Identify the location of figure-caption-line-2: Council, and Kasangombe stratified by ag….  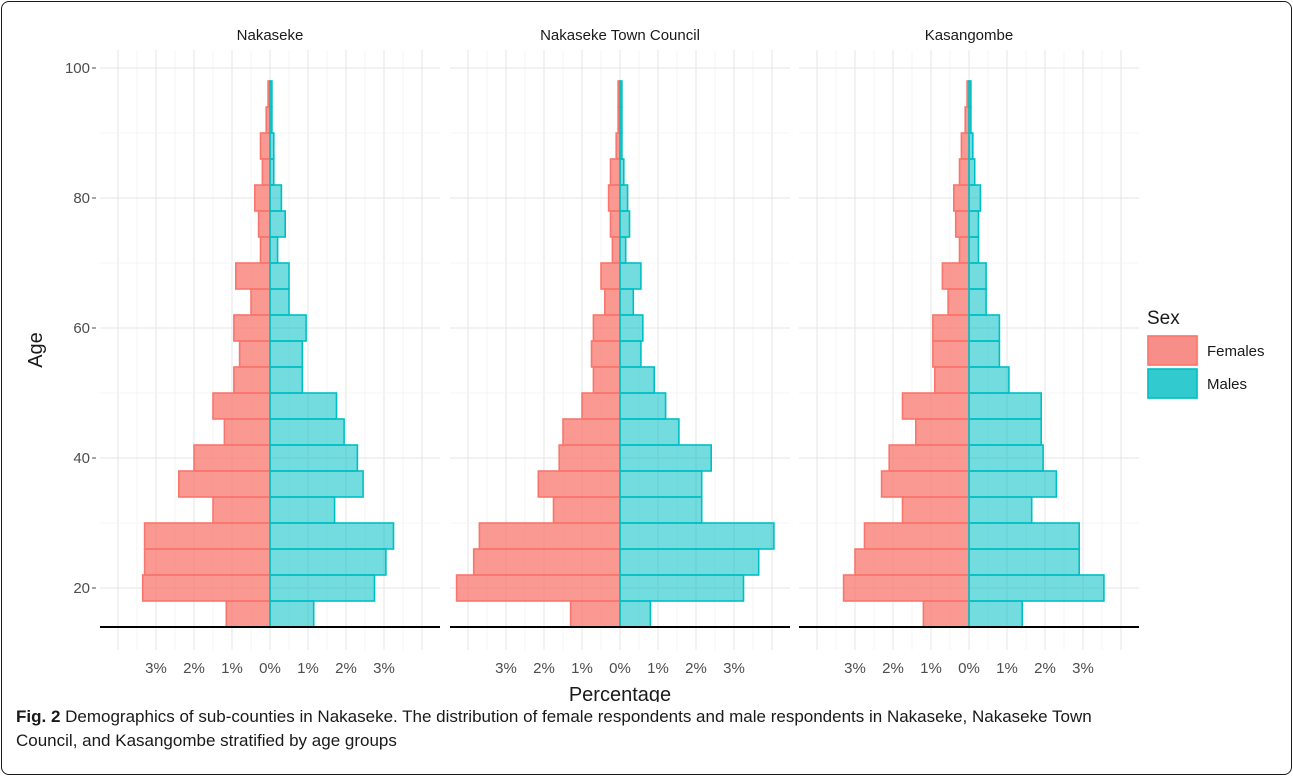
(646, 741).